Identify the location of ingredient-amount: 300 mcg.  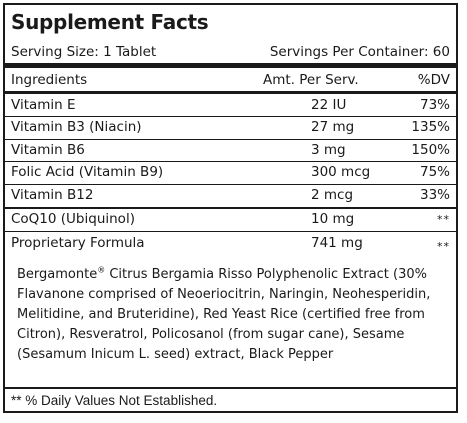
(341, 172).